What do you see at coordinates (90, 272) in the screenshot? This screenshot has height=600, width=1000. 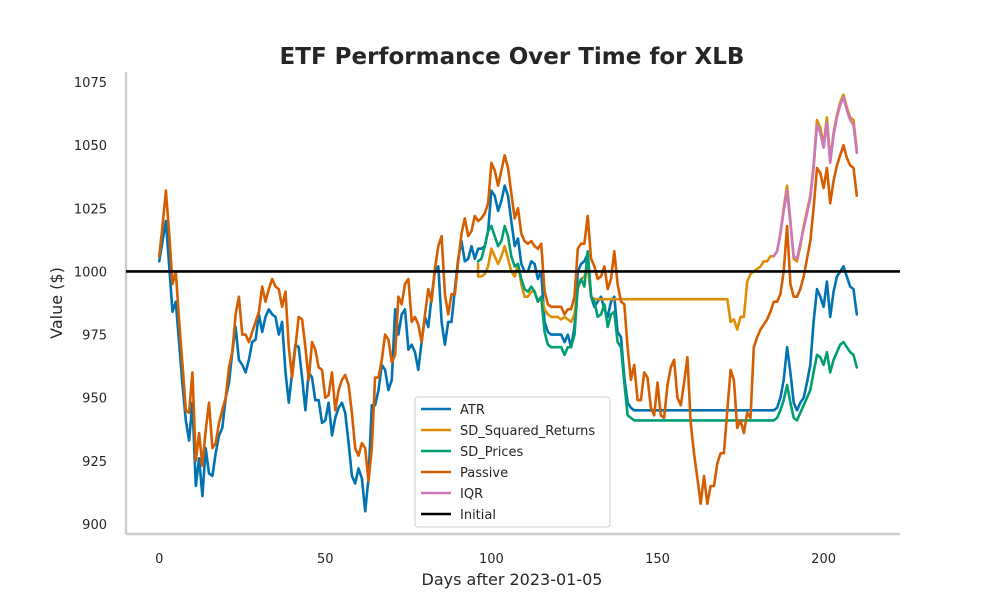 I see `y-tick-label: 1000` at bounding box center [90, 272].